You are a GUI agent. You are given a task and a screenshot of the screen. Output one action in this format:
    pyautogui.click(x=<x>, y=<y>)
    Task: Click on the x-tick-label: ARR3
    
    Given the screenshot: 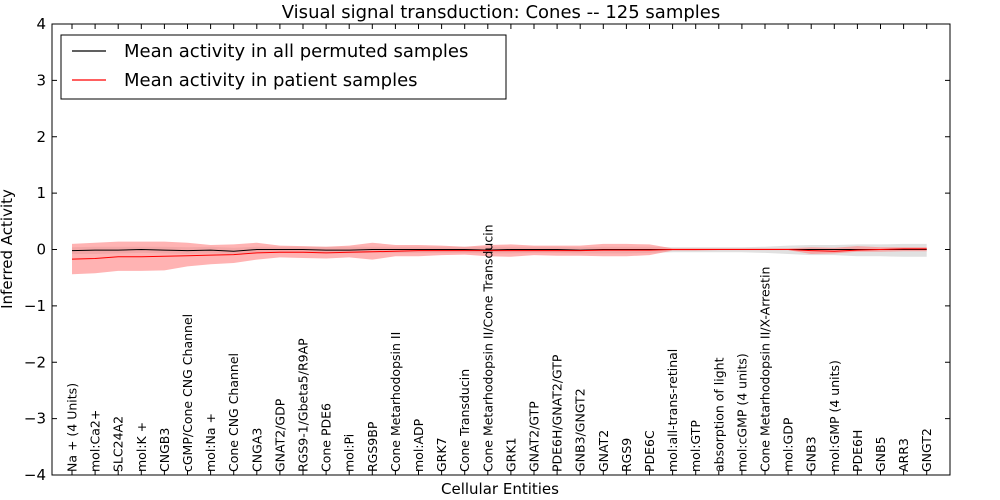 What is the action you would take?
    pyautogui.click(x=903, y=455)
    